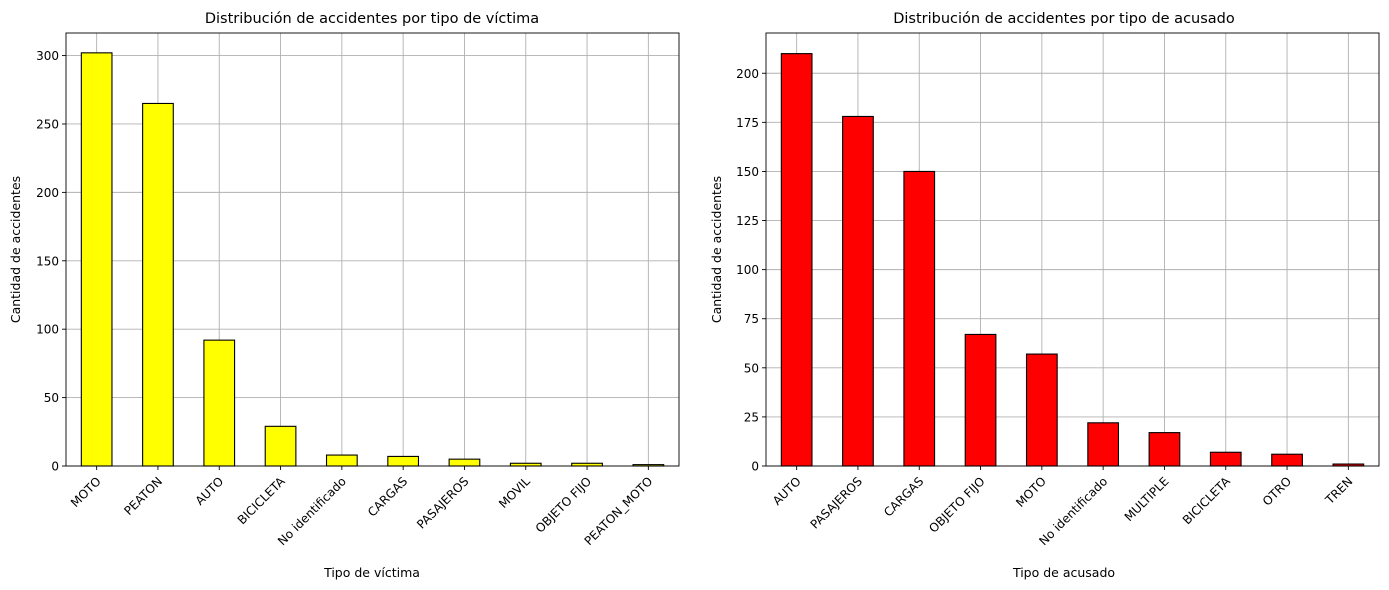 This screenshot has width=1389, height=590. I want to click on x-axis-label: Tipo de acusado, so click(1063, 572).